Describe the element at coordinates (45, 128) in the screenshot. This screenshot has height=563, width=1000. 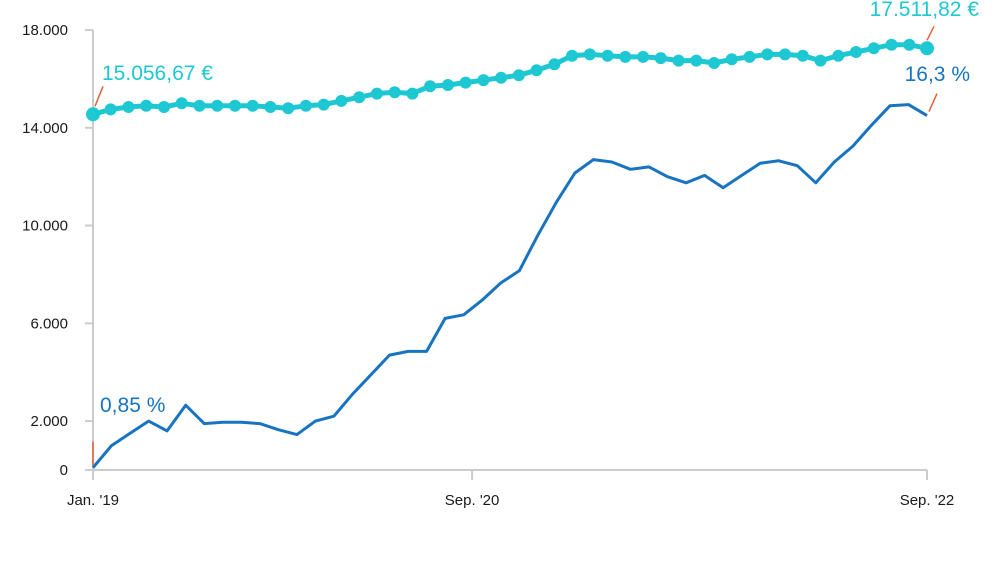
I see `y-tick-label: 14.000` at that location.